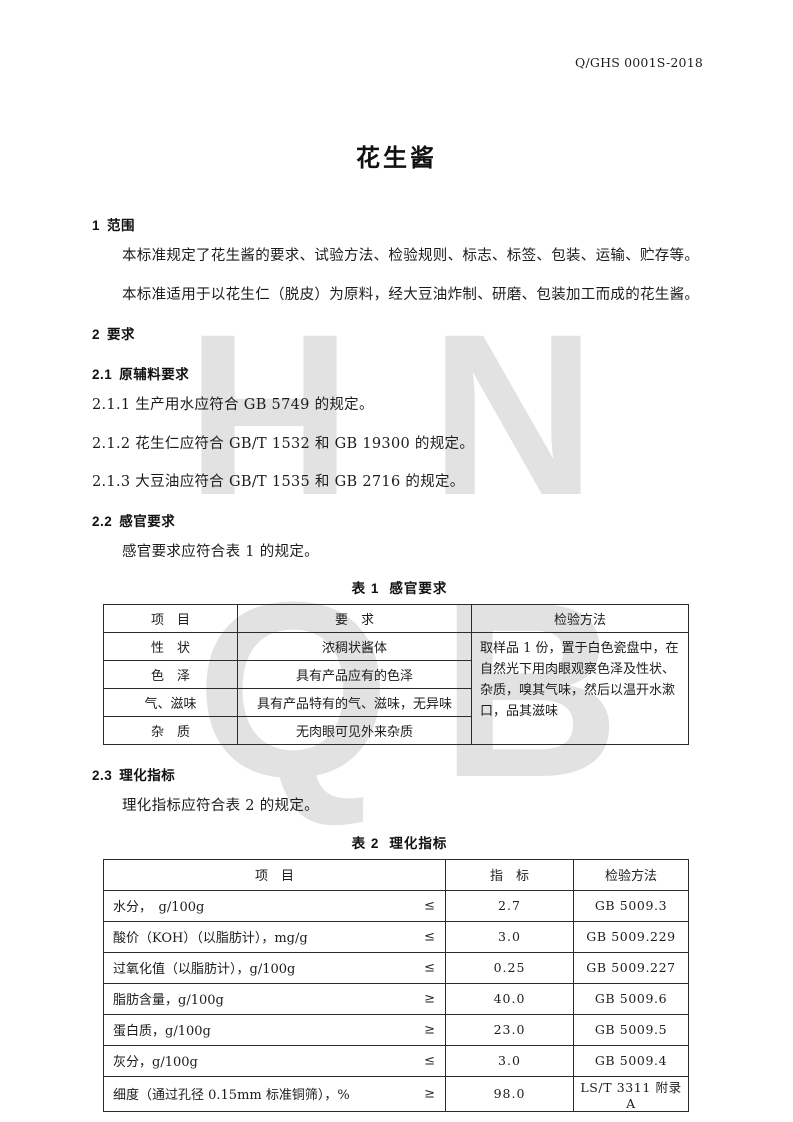 This screenshot has width=793, height=1122. I want to click on table2-operator-0: ≤, so click(429, 905).